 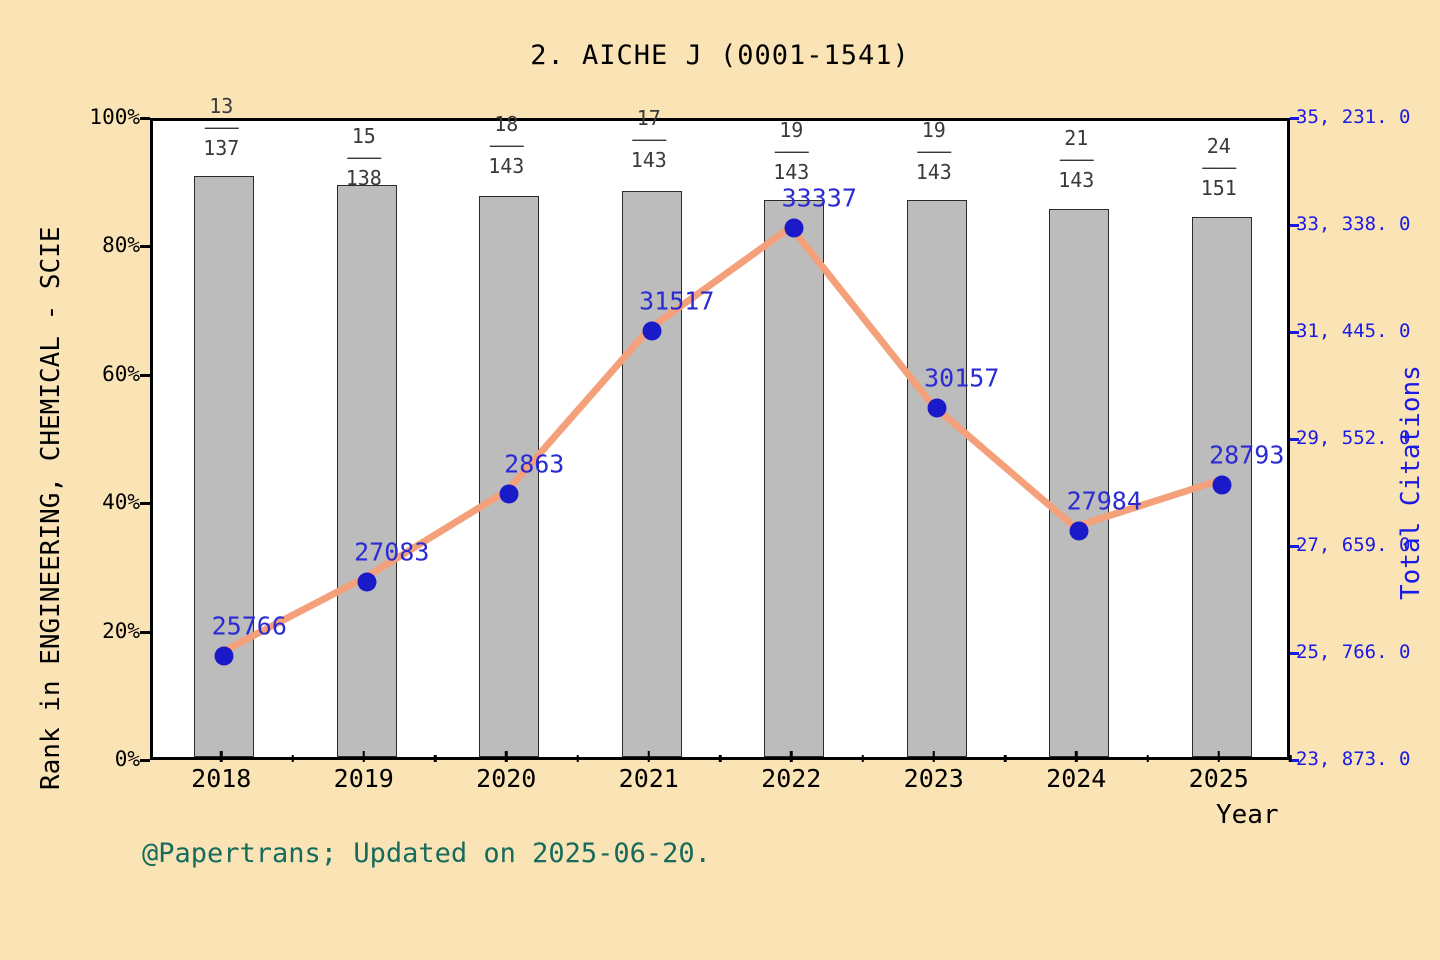 What do you see at coordinates (114, 117) in the screenshot?
I see `y-left-tick-label: 100%` at bounding box center [114, 117].